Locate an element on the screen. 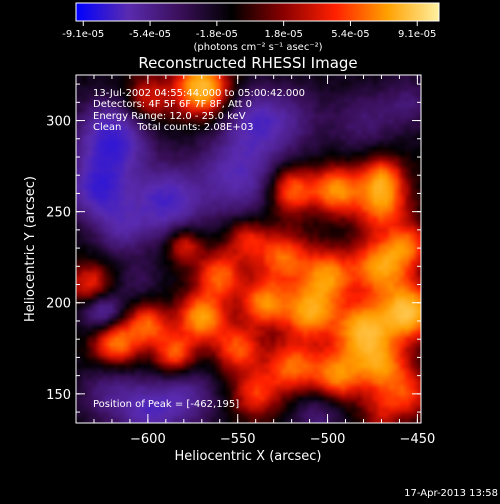 This screenshot has height=504, width=500. colorbar-tick-label: -5.4e-05 is located at coordinates (150, 34).